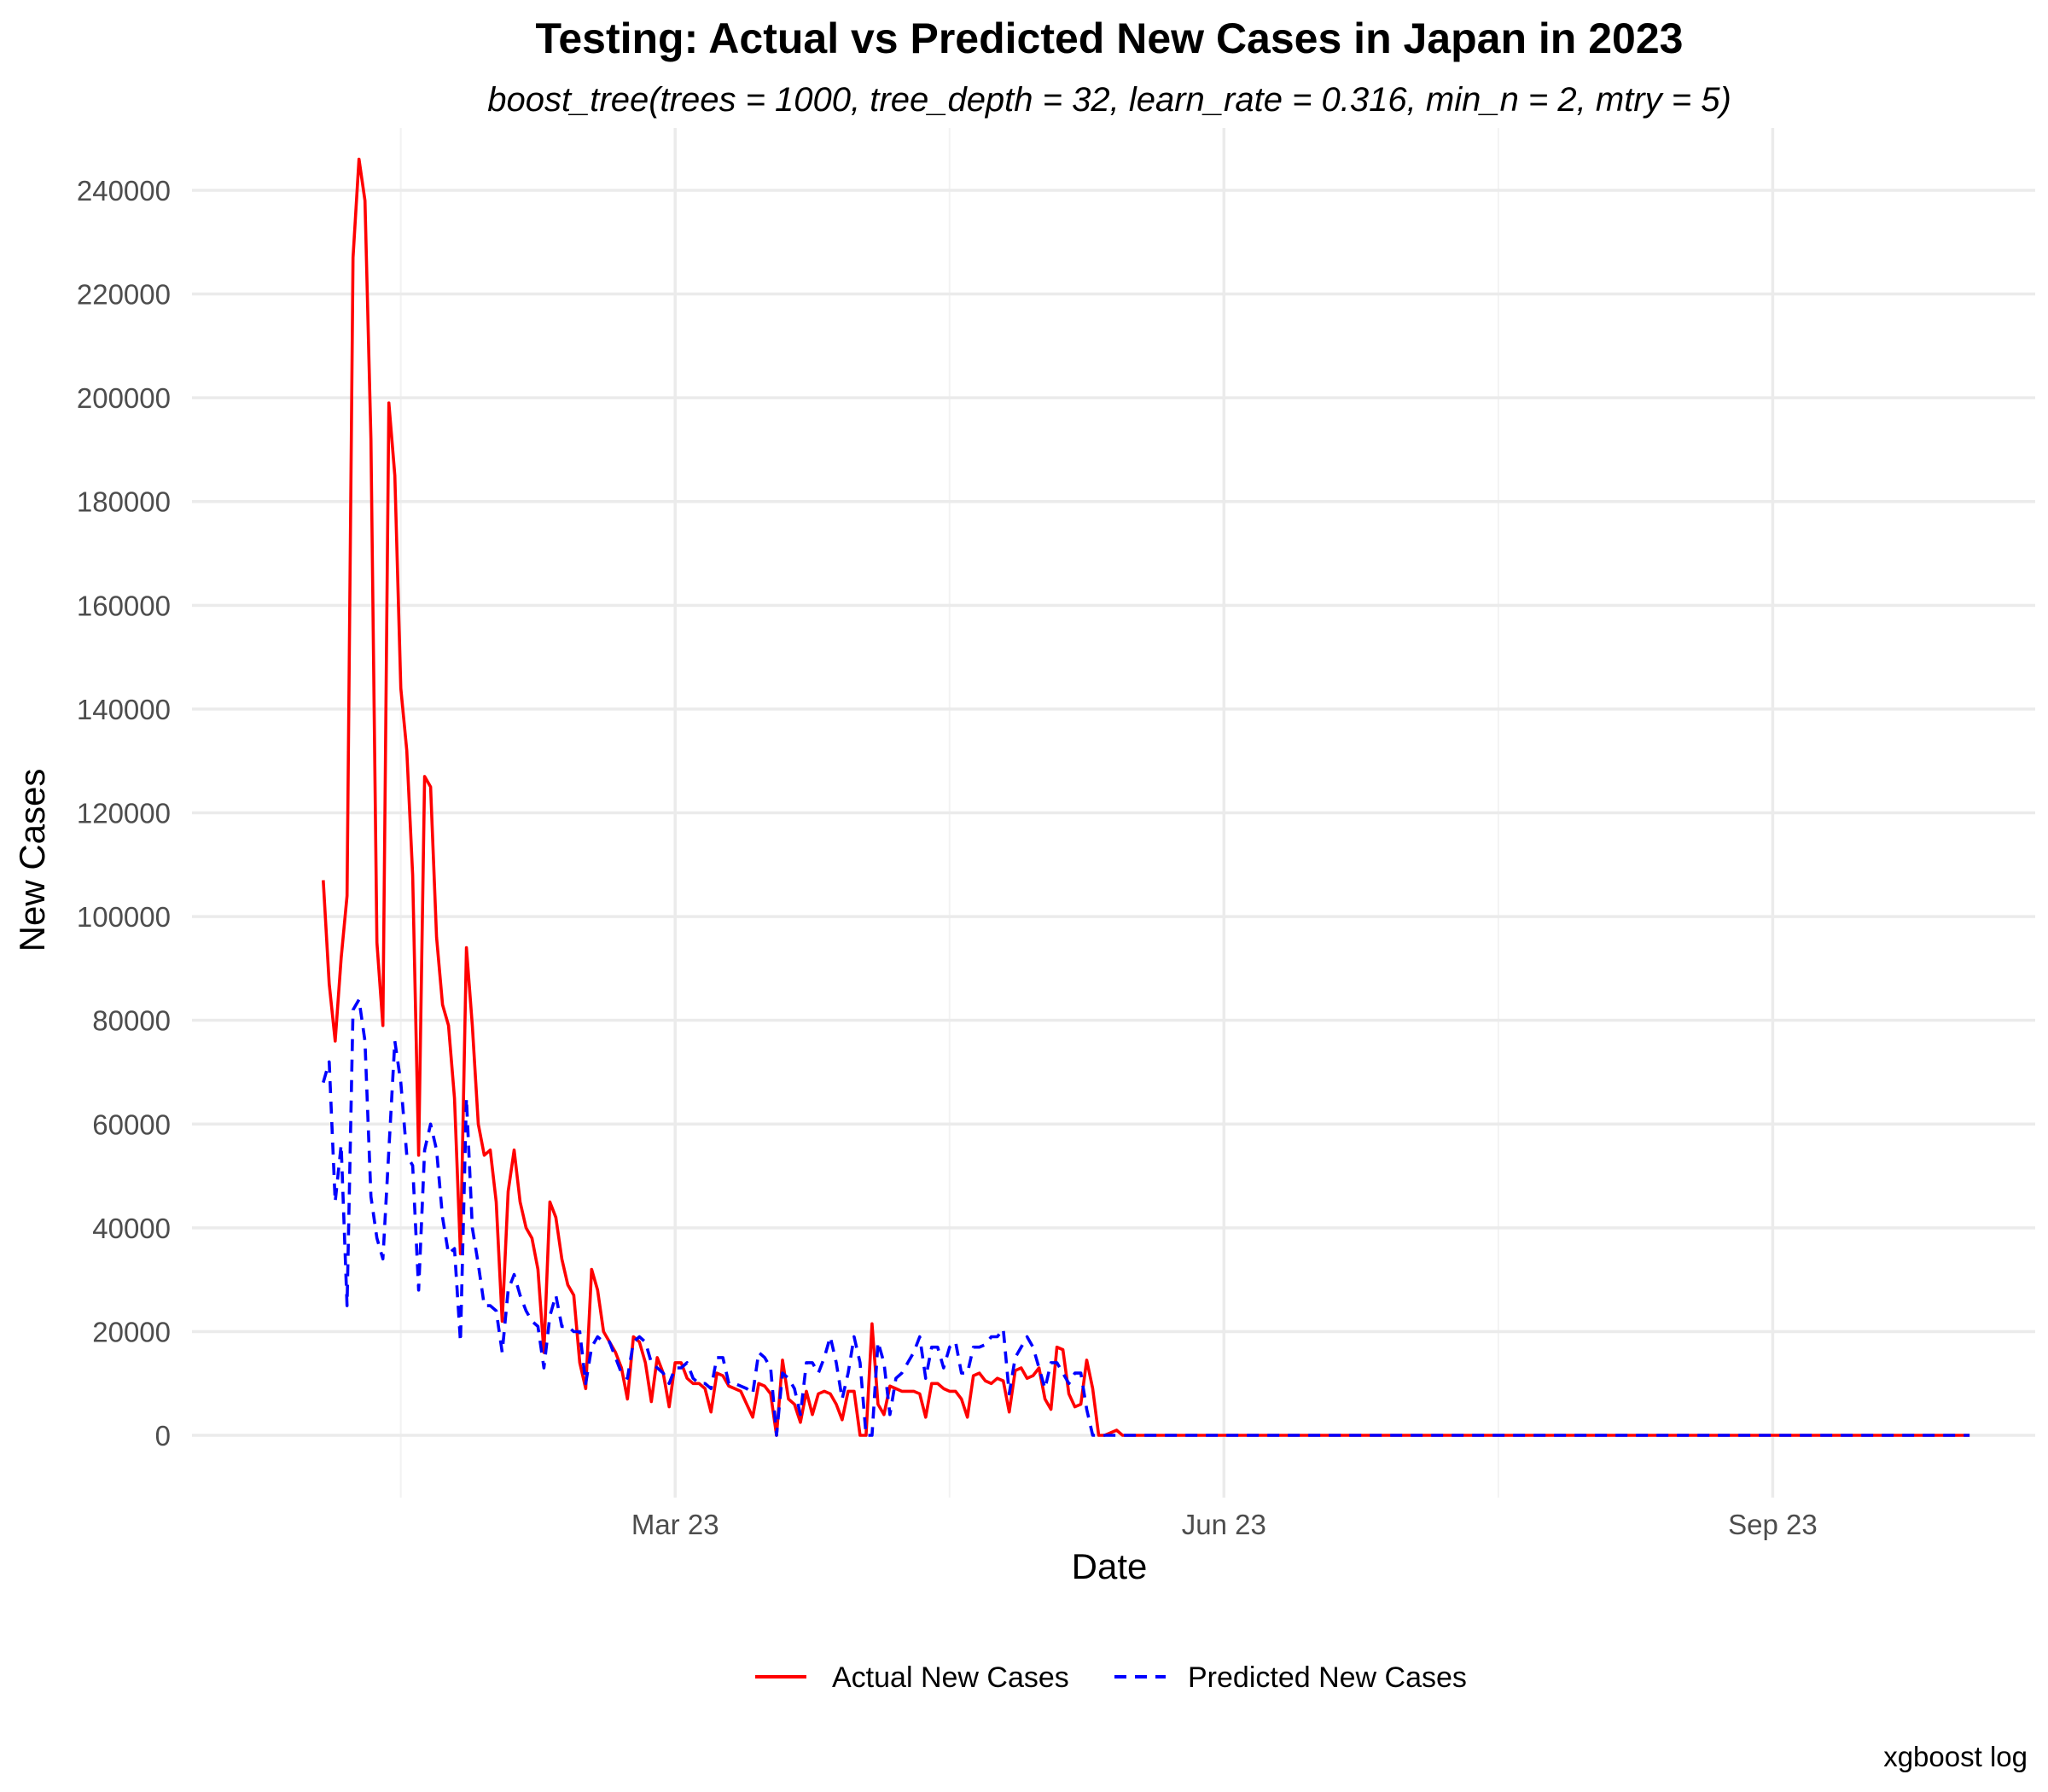  I want to click on y-tick-label: 240000, so click(124, 191).